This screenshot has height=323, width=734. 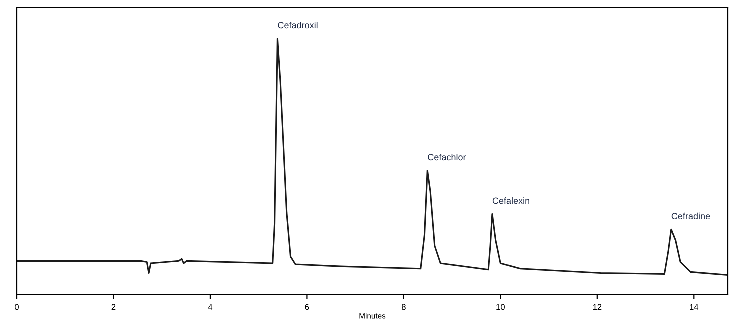 What do you see at coordinates (500, 307) in the screenshot?
I see `x-tick-label: 10` at bounding box center [500, 307].